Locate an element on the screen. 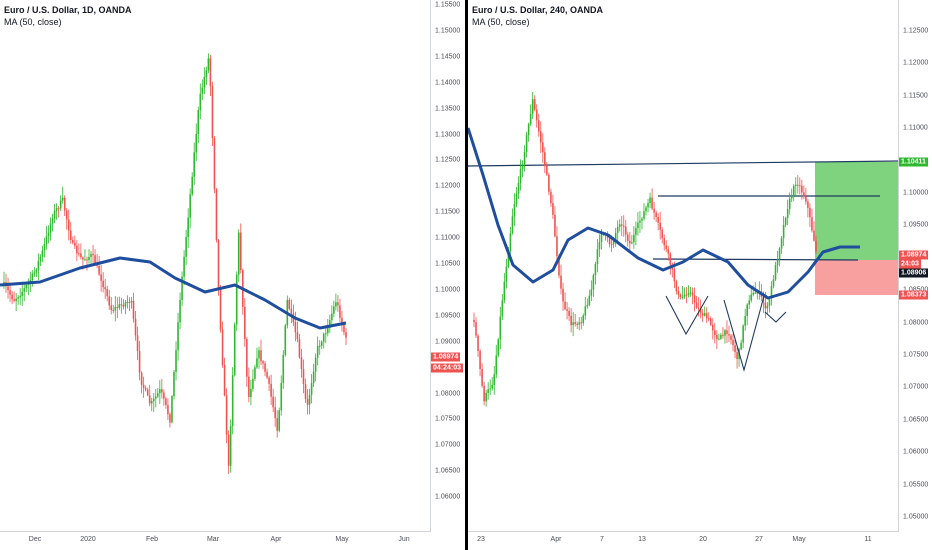  price-tick-label: 1.08500 is located at coordinates (915, 290).